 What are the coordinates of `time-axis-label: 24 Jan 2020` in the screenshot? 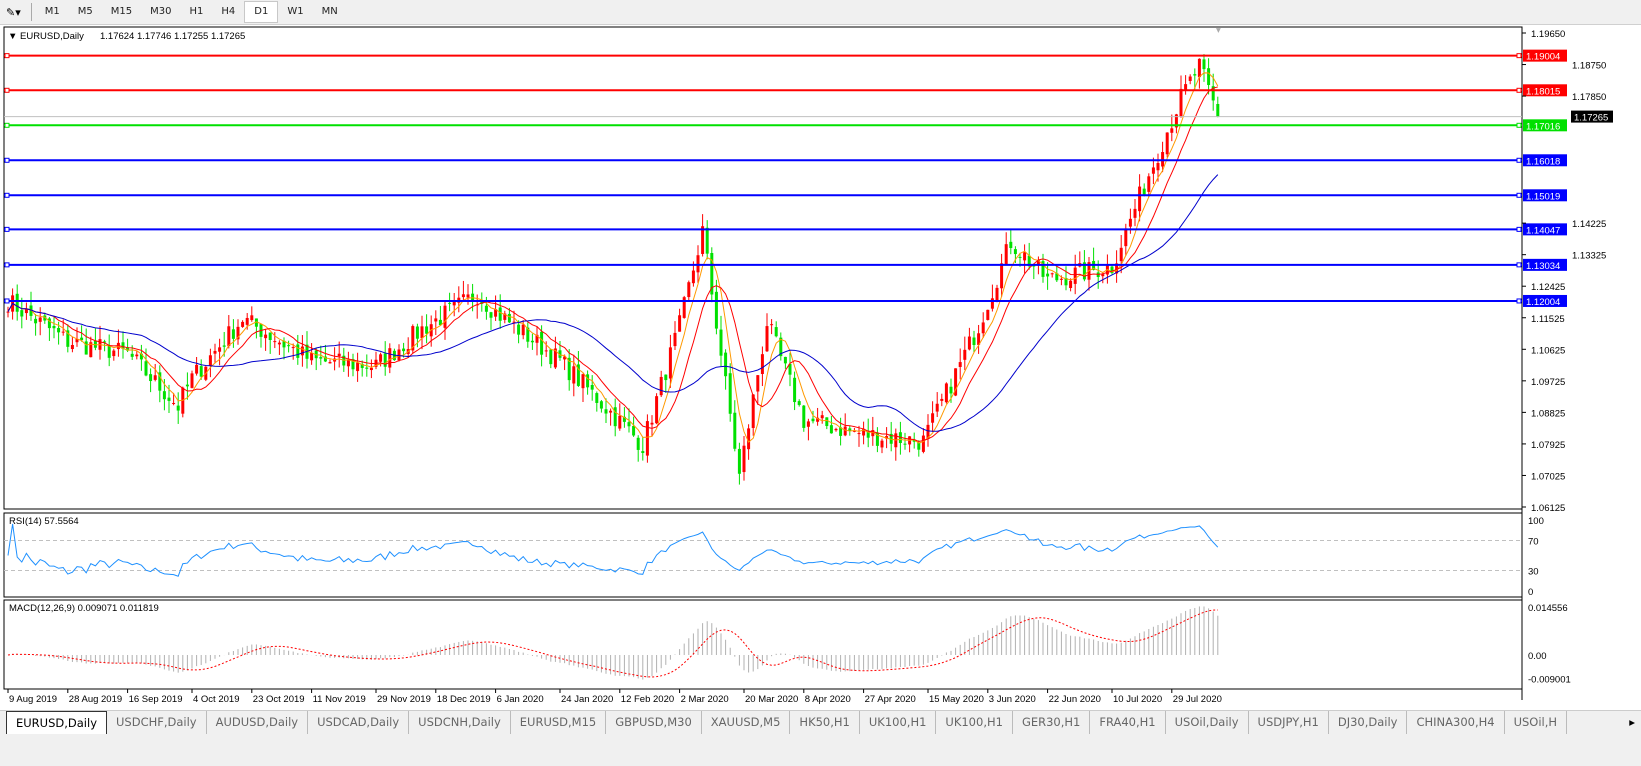 It's located at (587, 699).